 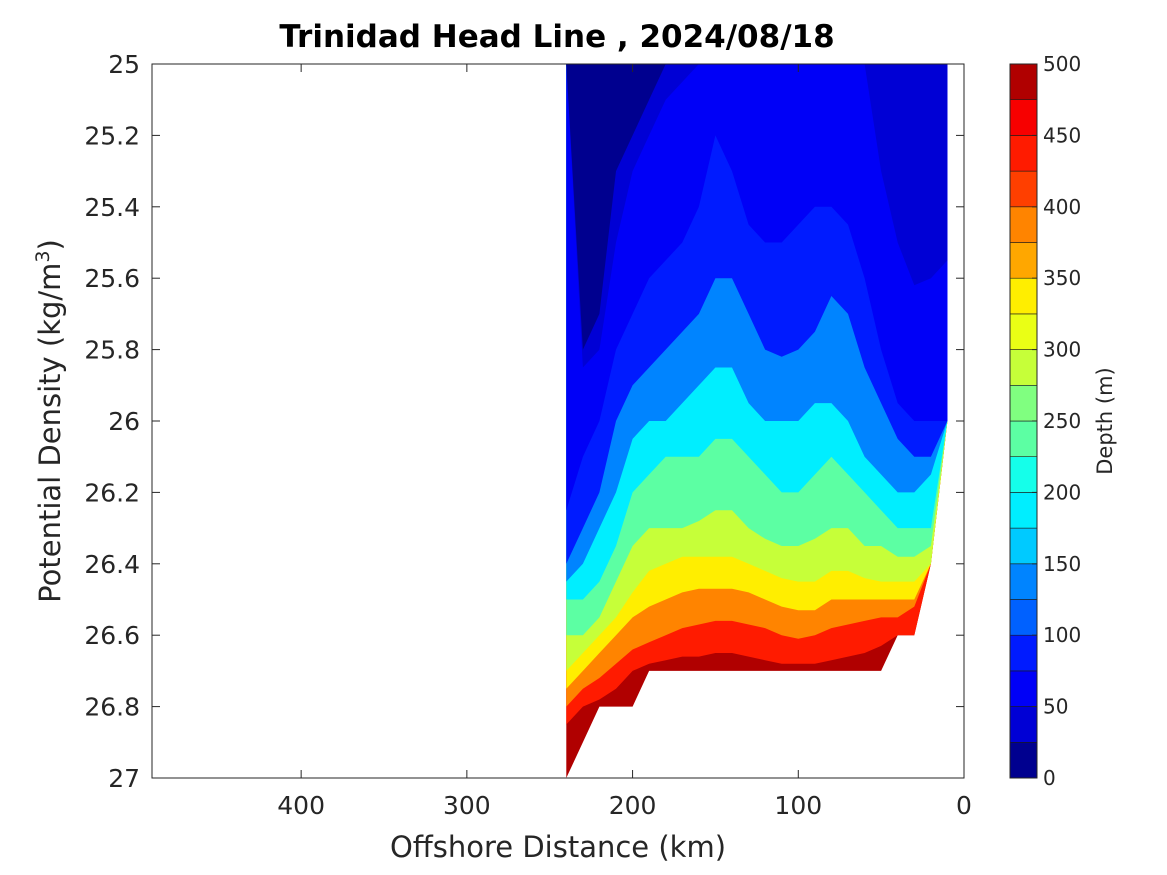 I want to click on y-tick-label: 25.6, so click(x=112, y=278).